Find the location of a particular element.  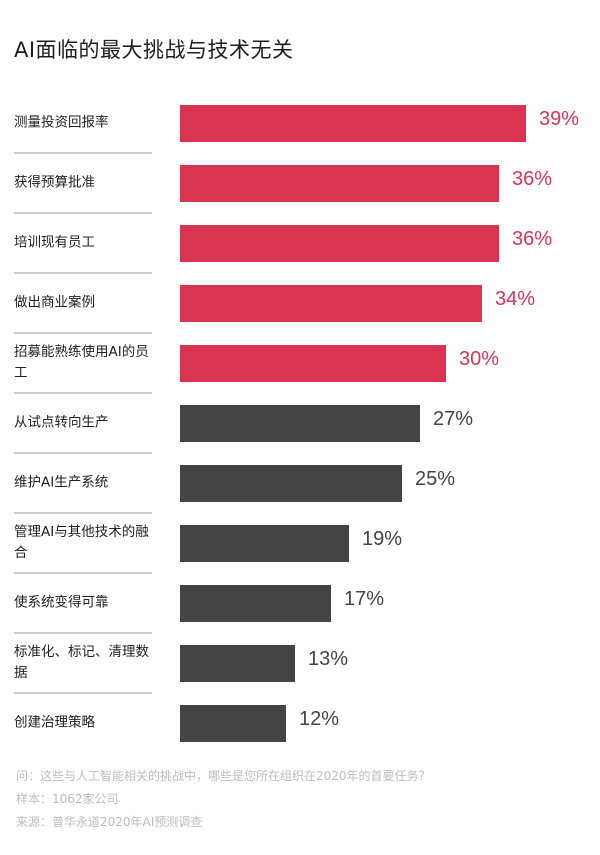

survey-question: 问：这些与人工智能相关的挑战中，哪些是您所在组织在2020年的首要任务？ is located at coordinates (223, 776).